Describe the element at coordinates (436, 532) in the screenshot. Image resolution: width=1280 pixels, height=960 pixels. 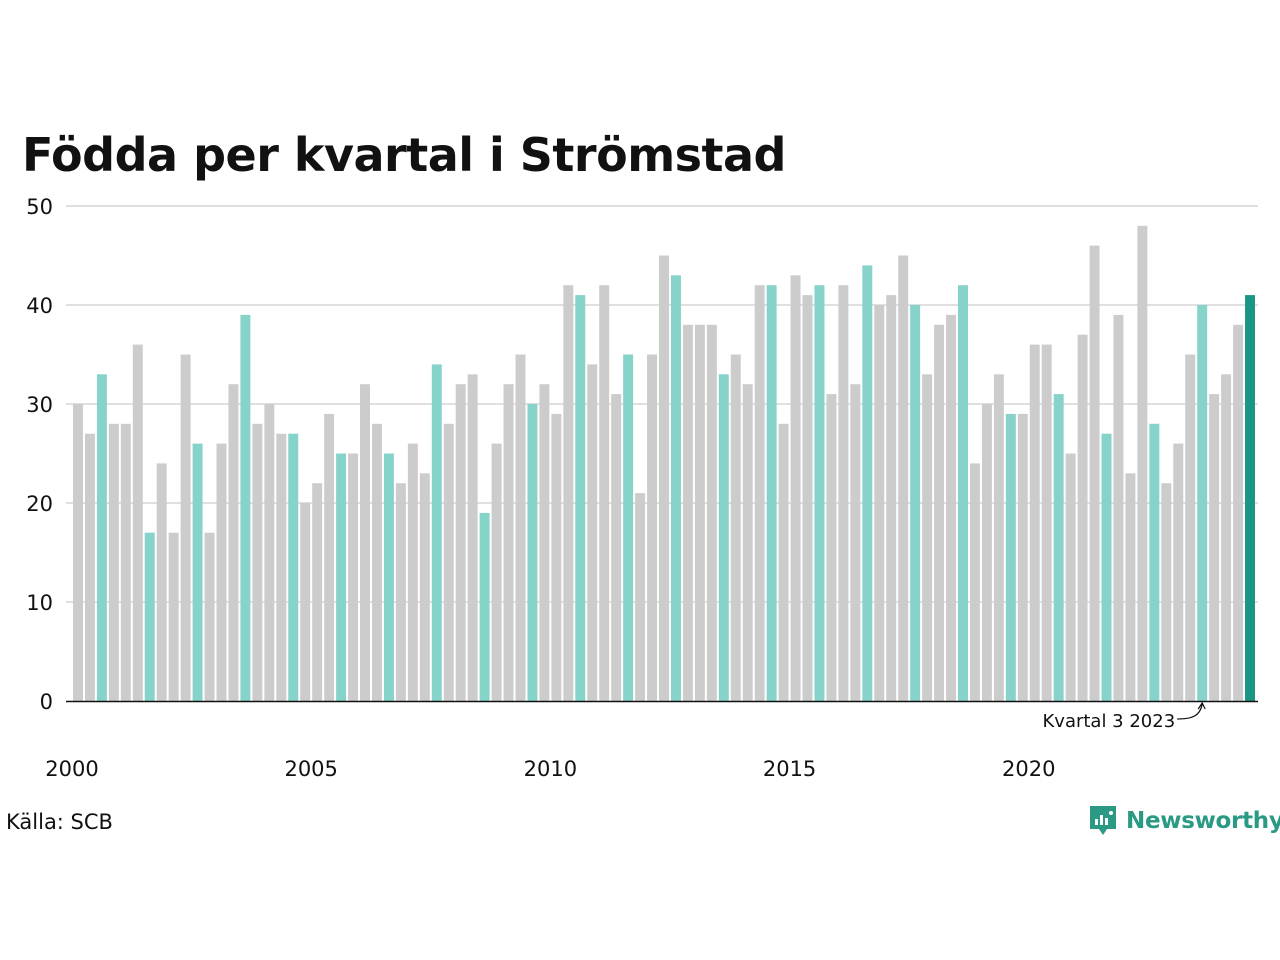
I see `bar-2007-q3` at that location.